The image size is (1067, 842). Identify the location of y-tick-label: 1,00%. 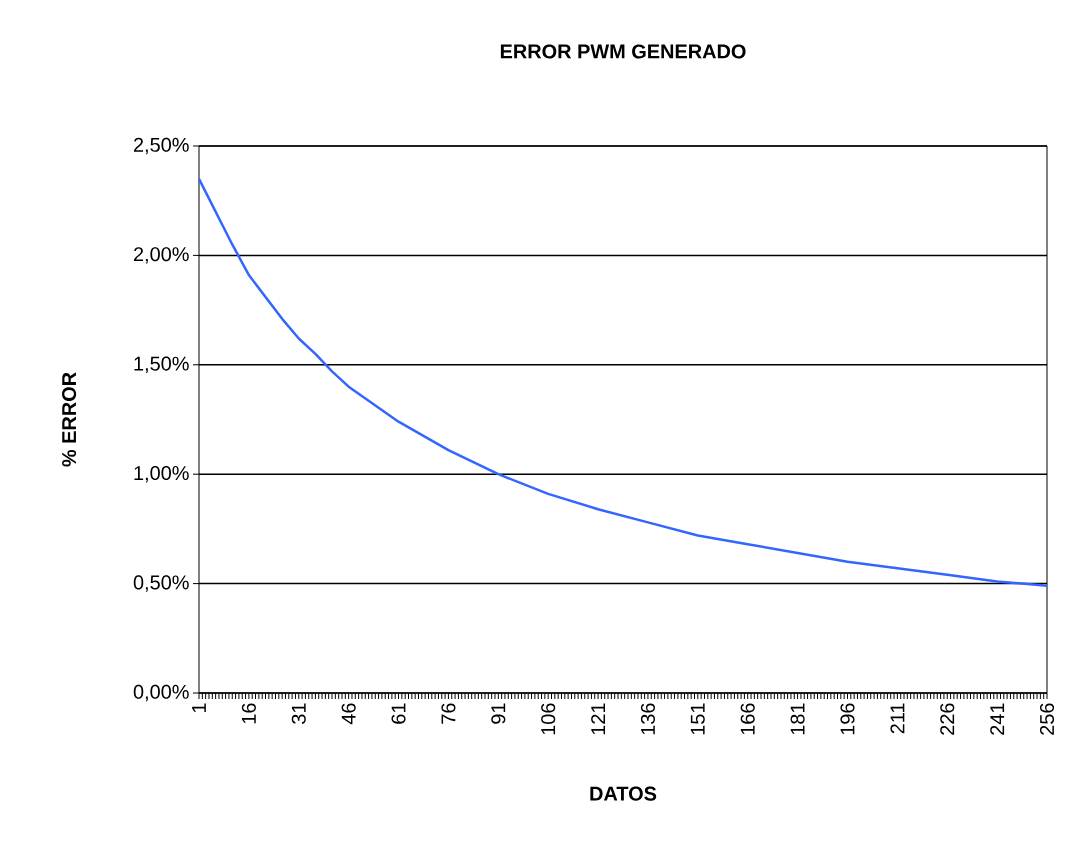
(161, 474).